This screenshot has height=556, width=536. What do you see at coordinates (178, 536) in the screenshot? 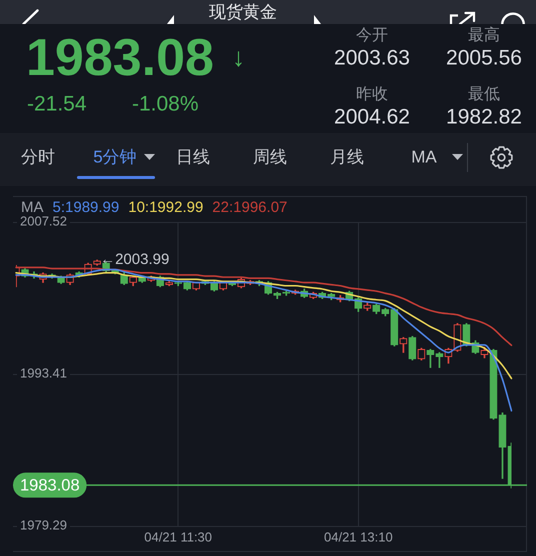
I see `x-tick-label: 04/21 11:30` at bounding box center [178, 536].